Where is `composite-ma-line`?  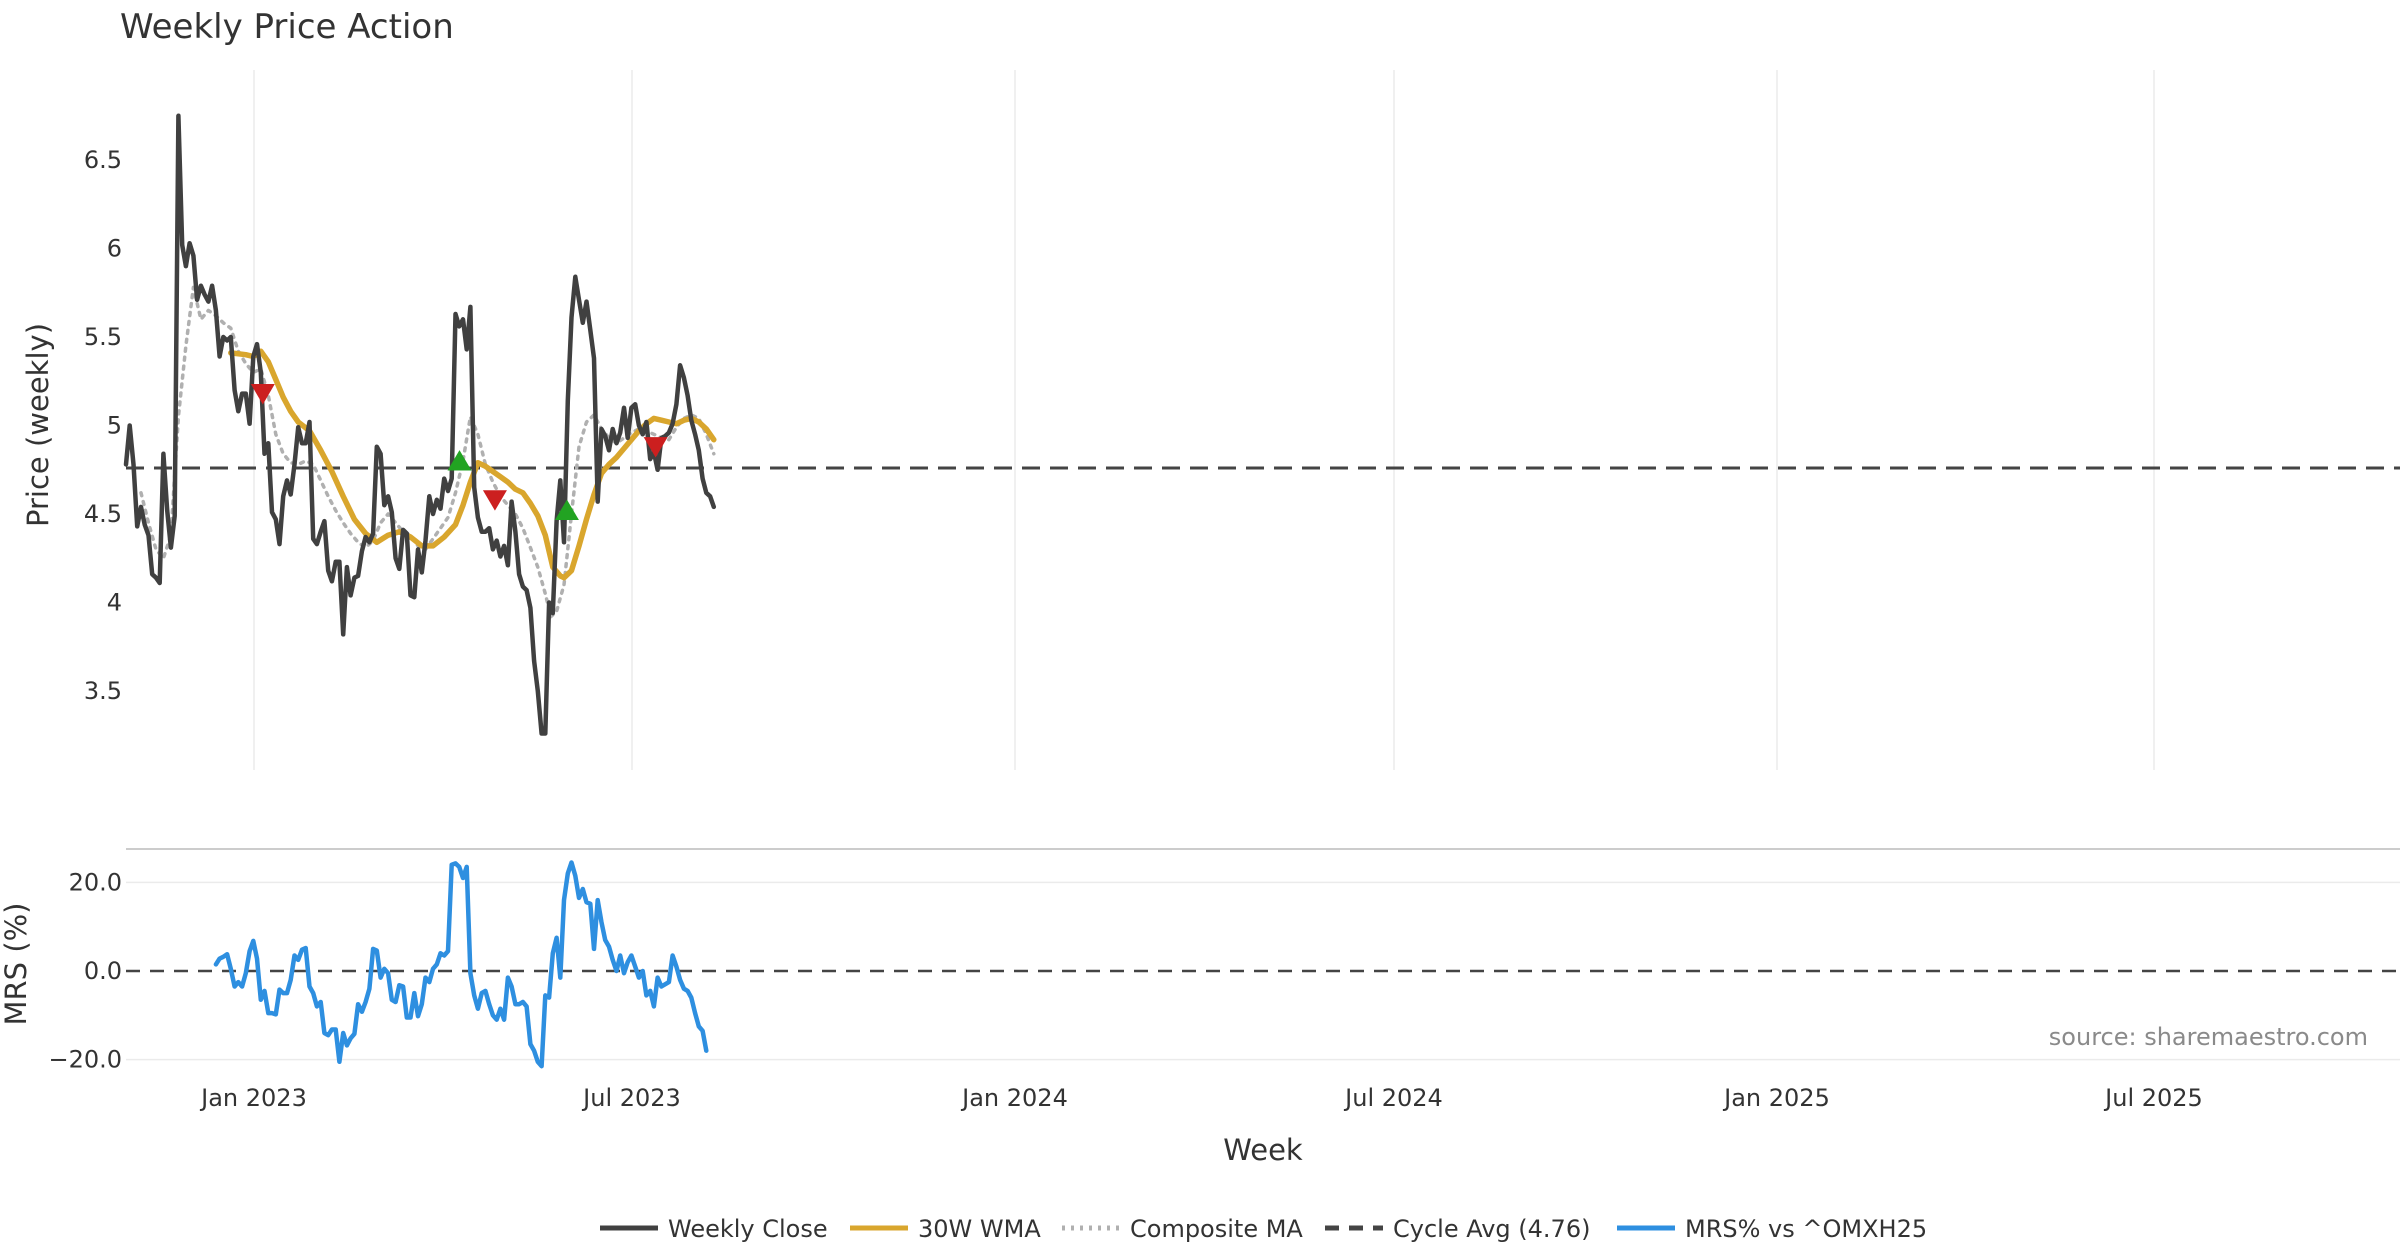 composite-ma-line is located at coordinates (427, 452).